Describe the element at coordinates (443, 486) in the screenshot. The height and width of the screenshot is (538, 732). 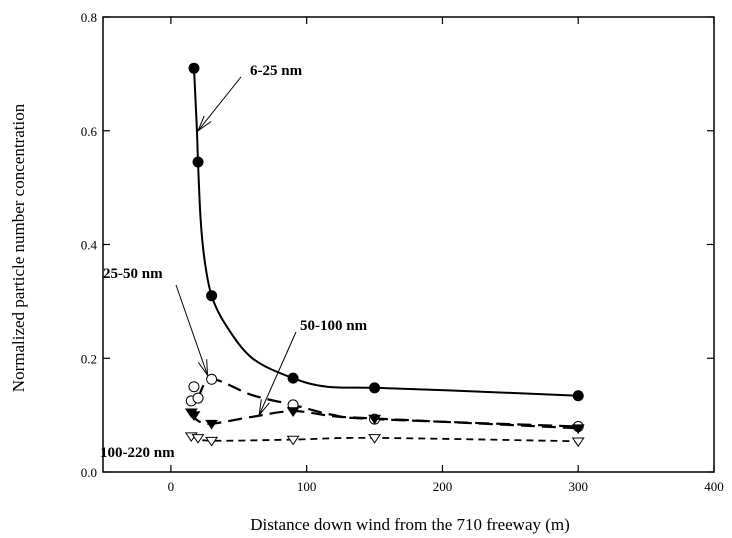
I see `x-tick-label: 200` at that location.